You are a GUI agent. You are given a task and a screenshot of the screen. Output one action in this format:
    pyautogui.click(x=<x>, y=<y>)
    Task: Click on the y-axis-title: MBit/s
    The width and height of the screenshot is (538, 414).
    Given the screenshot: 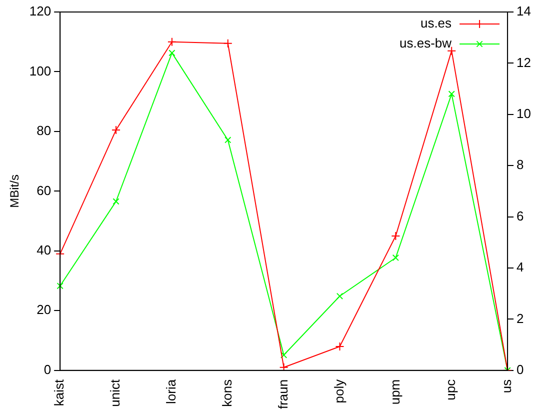 What is the action you would take?
    pyautogui.click(x=15, y=191)
    